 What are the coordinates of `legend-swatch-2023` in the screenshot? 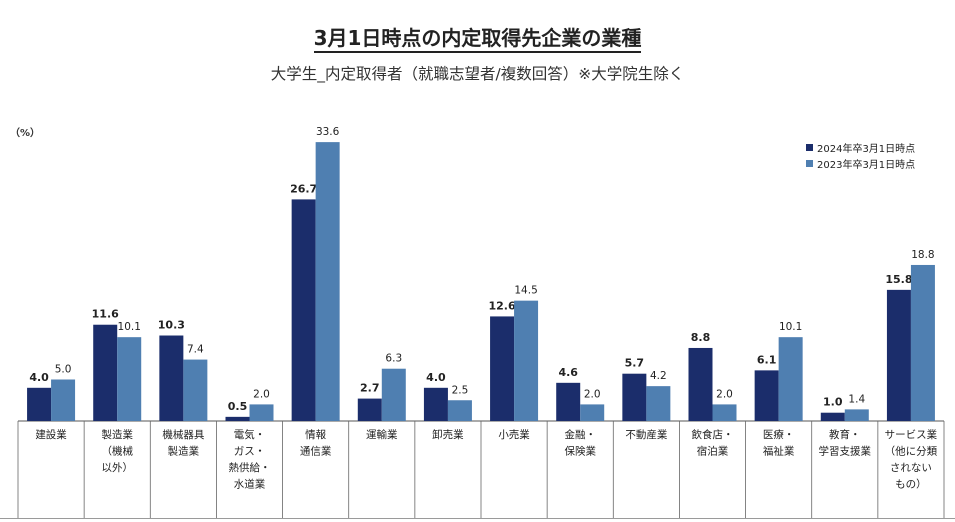 It's located at (809, 163).